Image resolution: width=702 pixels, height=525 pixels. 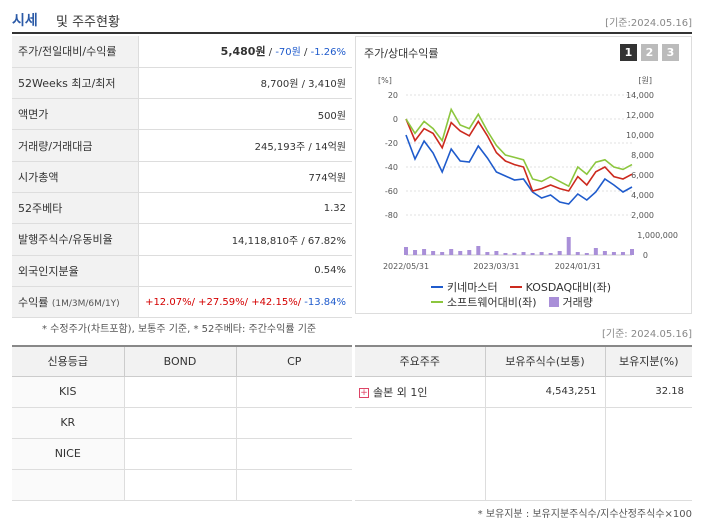 What do you see at coordinates (294, 454) in the screenshot?
I see `cp-rating` at bounding box center [294, 454].